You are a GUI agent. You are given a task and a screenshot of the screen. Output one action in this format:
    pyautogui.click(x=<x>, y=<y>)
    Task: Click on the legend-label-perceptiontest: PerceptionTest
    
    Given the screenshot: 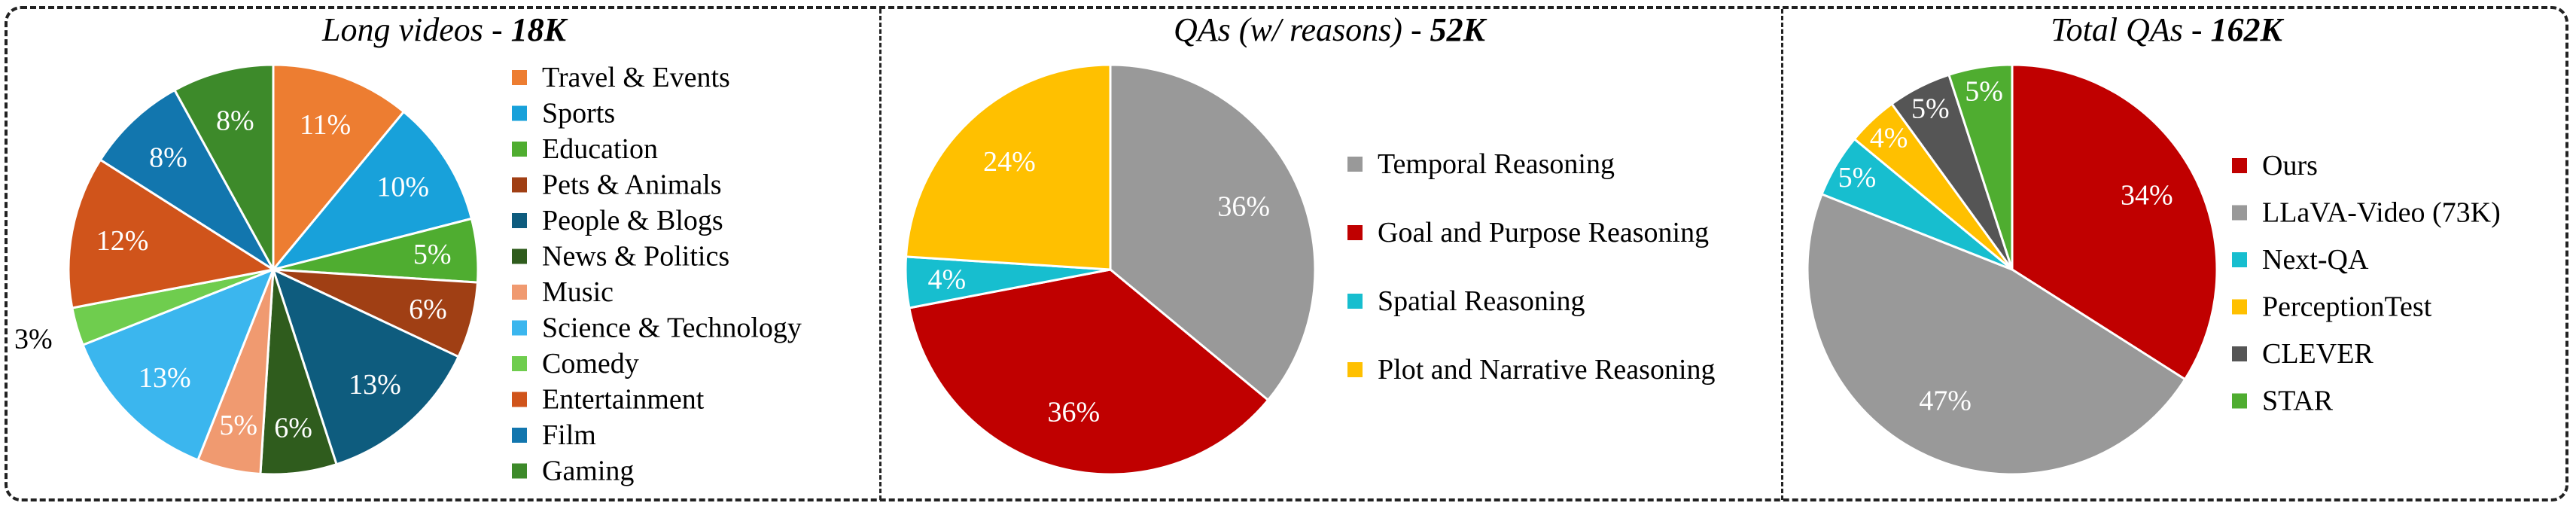 What is the action you would take?
    pyautogui.click(x=2347, y=307)
    